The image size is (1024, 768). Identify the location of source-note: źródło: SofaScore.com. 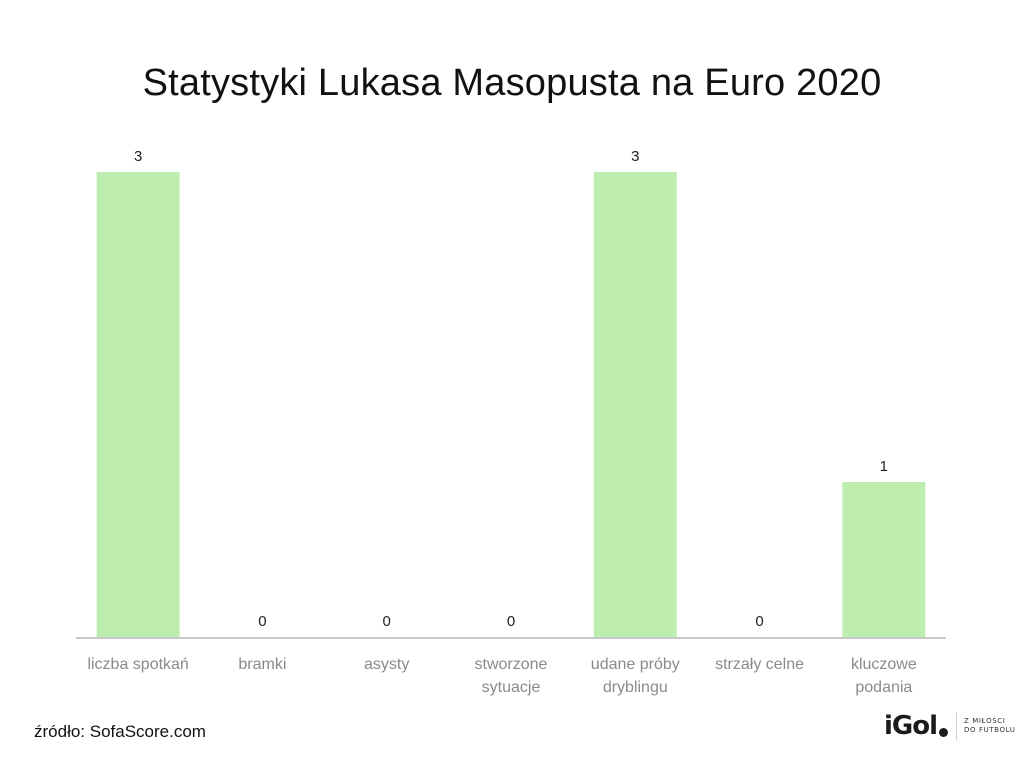
(120, 731).